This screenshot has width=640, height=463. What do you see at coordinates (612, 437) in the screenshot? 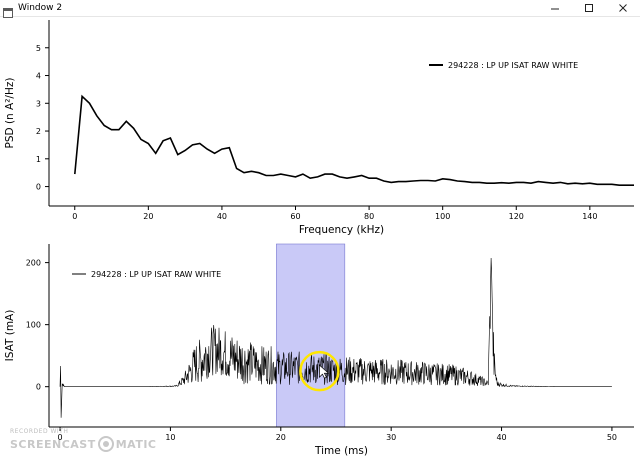
I see `x-tick-label: 50` at bounding box center [612, 437].